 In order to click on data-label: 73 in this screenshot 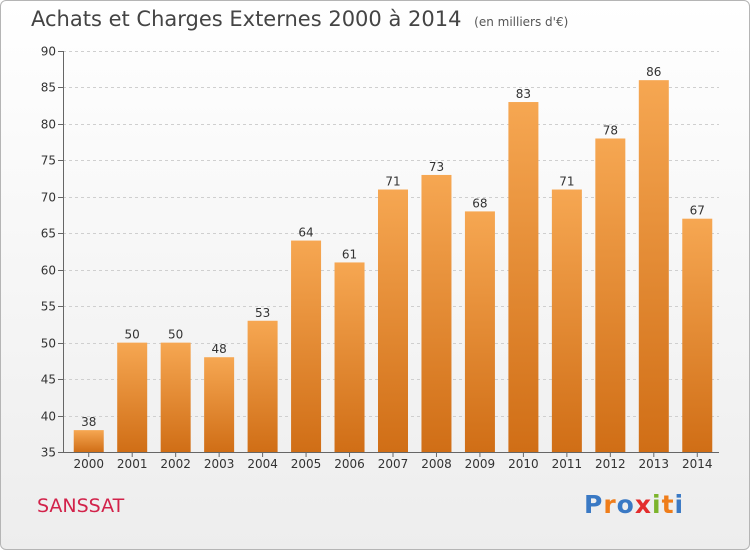, I will do `click(436, 167)`.